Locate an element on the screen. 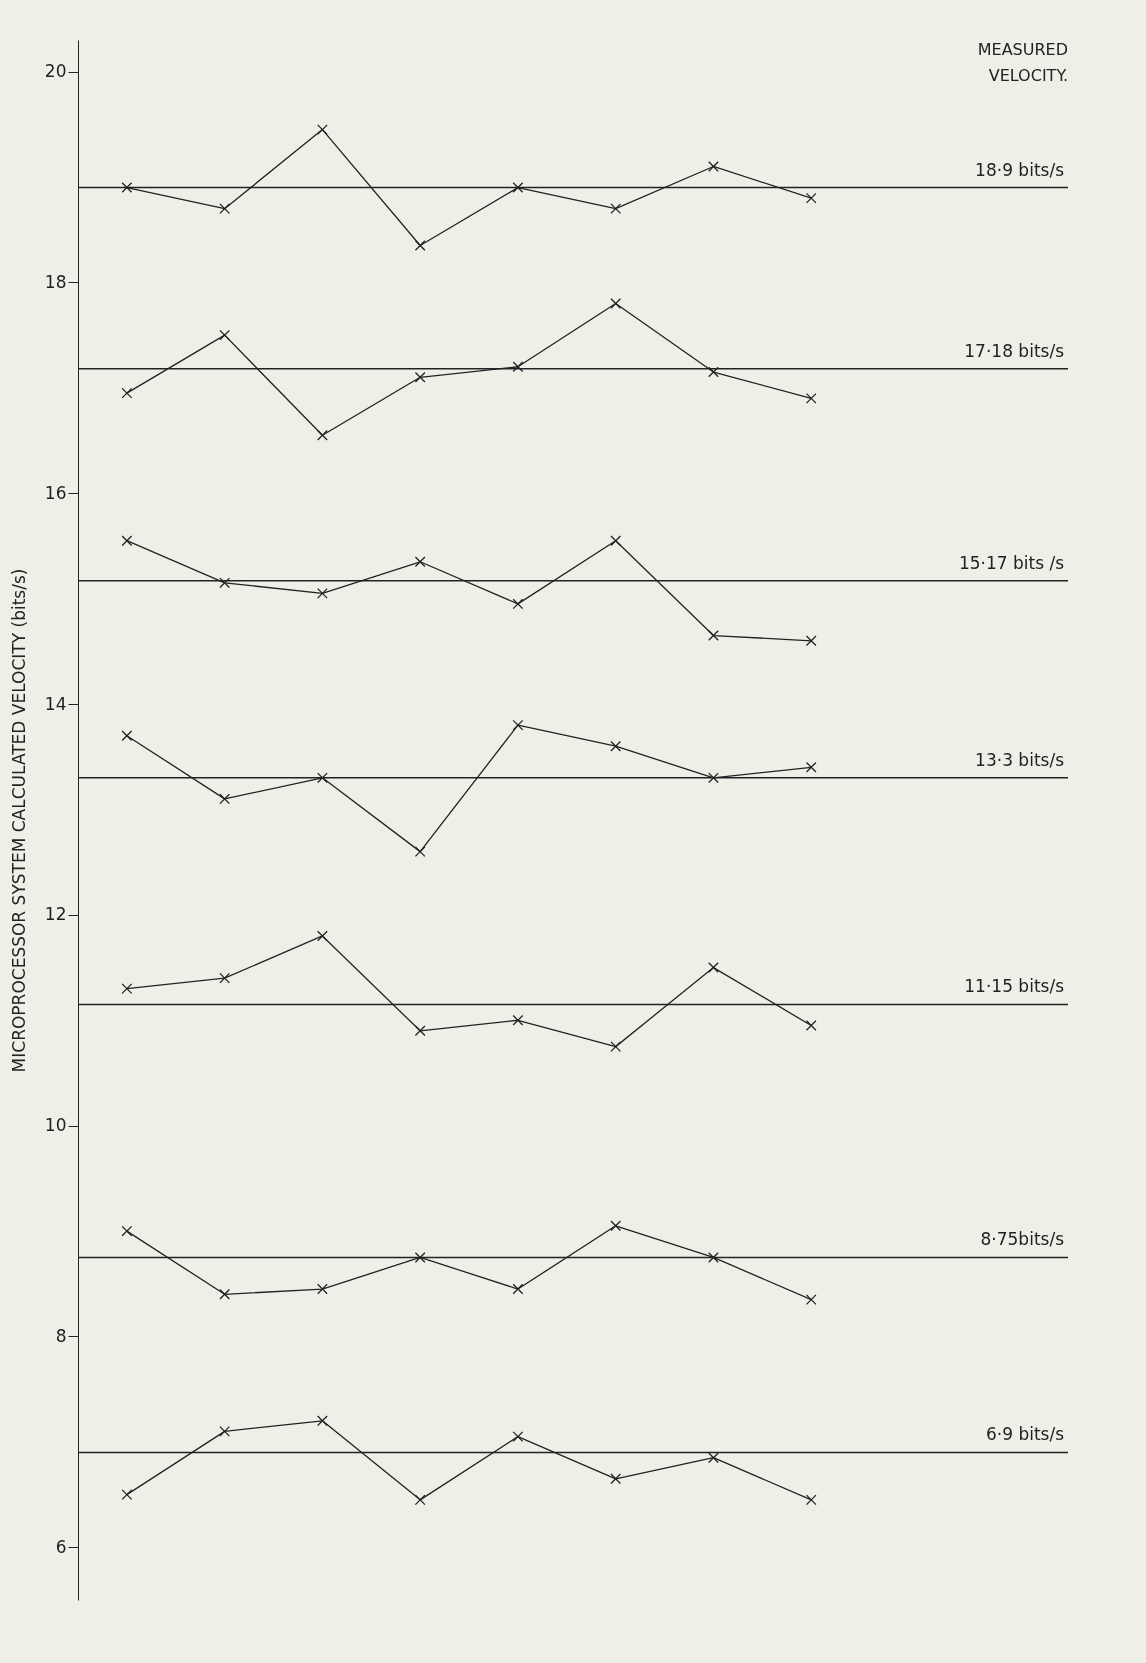 This screenshot has height=1663, width=1146. ref-line-label: 13·3 bits/s is located at coordinates (1020, 759).